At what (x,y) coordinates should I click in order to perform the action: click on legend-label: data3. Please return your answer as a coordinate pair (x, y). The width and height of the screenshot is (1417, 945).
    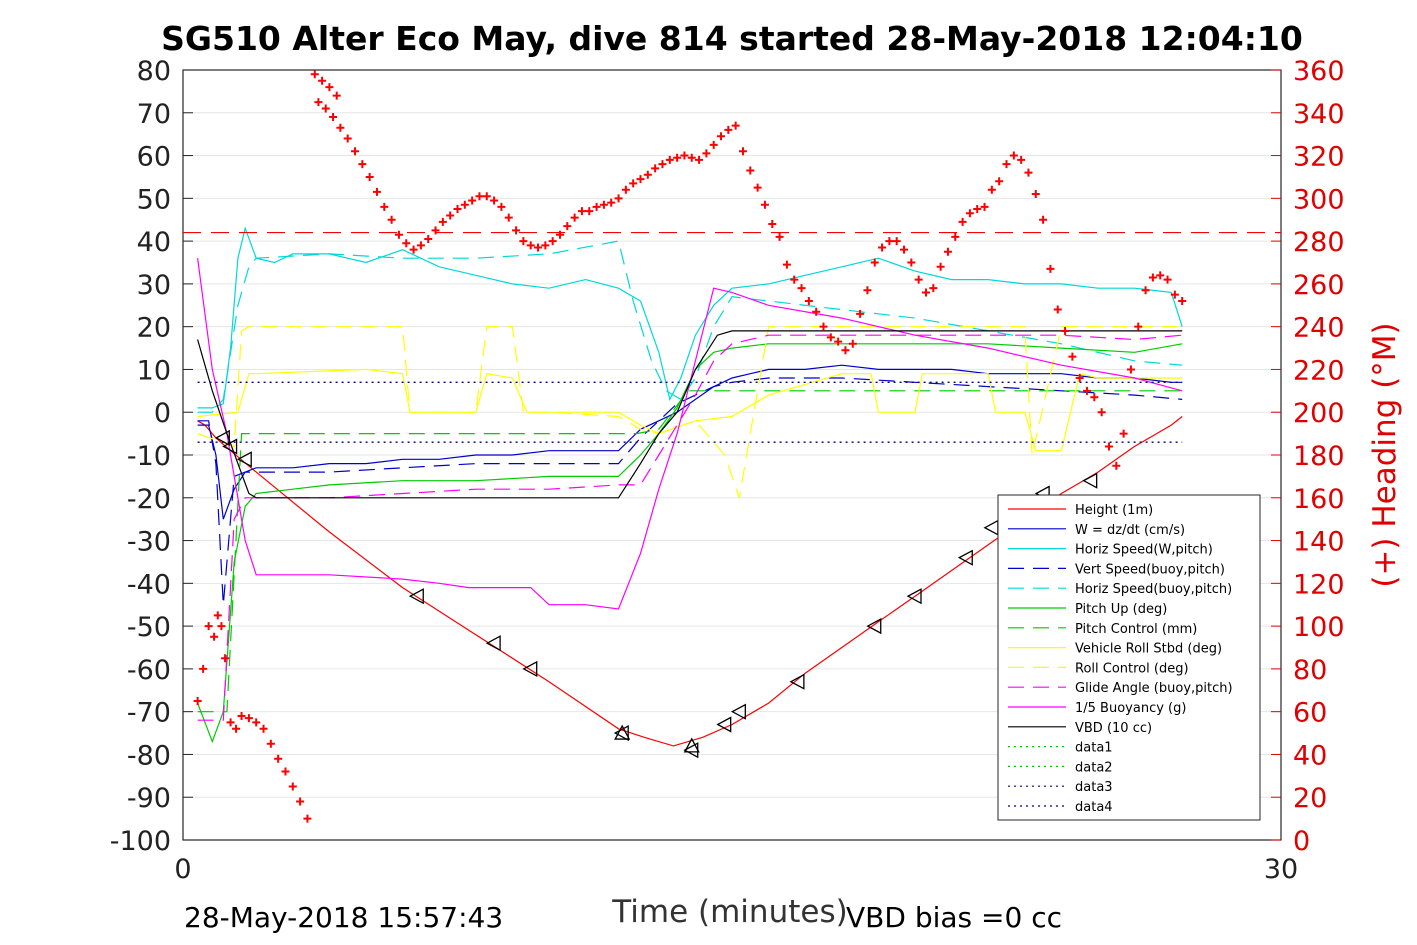
    Looking at the image, I should click on (1094, 787).